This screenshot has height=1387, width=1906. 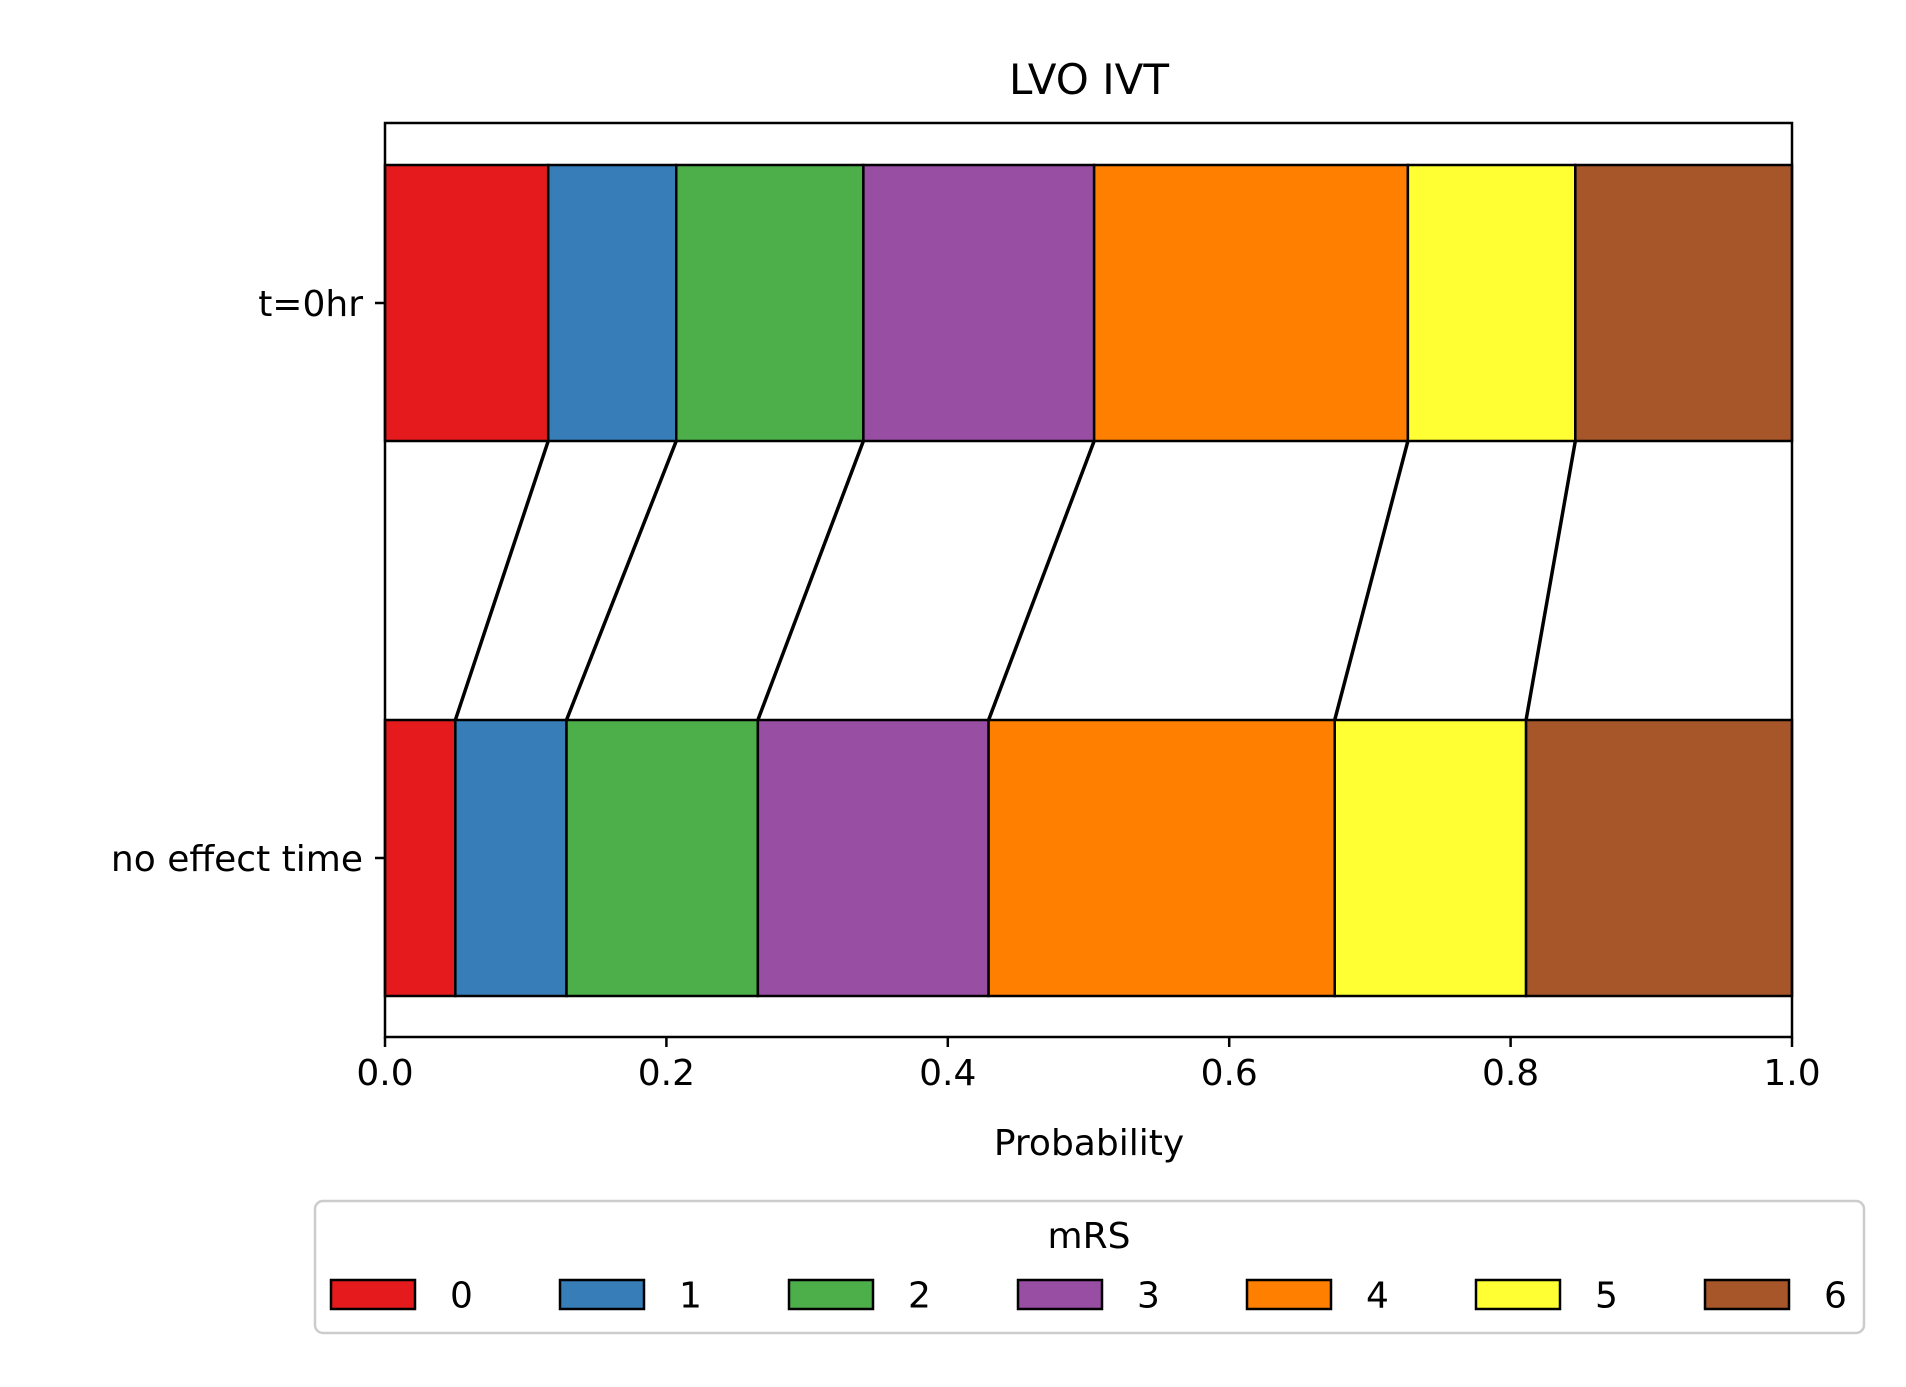 What do you see at coordinates (1089, 1236) in the screenshot?
I see `legend-title: mRS` at bounding box center [1089, 1236].